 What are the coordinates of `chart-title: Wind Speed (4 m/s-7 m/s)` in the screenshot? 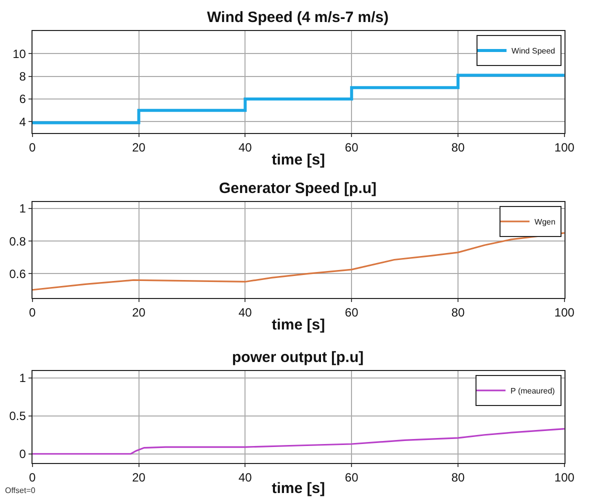 It's located at (298, 17).